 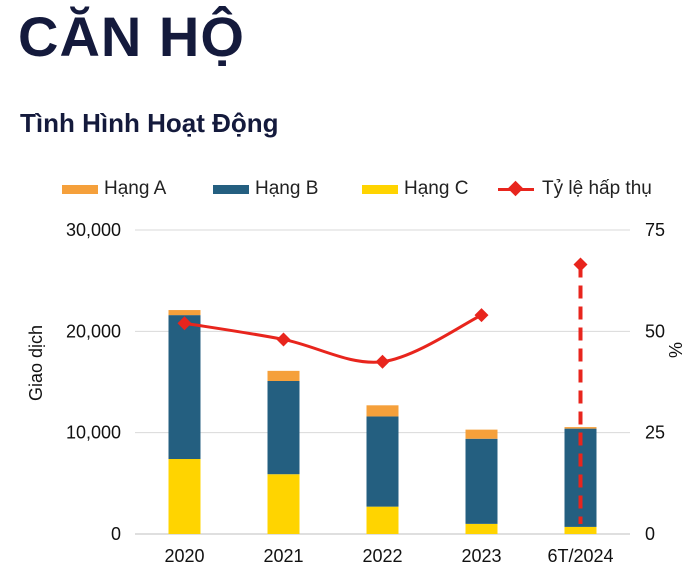 What do you see at coordinates (283, 556) in the screenshot?
I see `x-tick-label: 2021` at bounding box center [283, 556].